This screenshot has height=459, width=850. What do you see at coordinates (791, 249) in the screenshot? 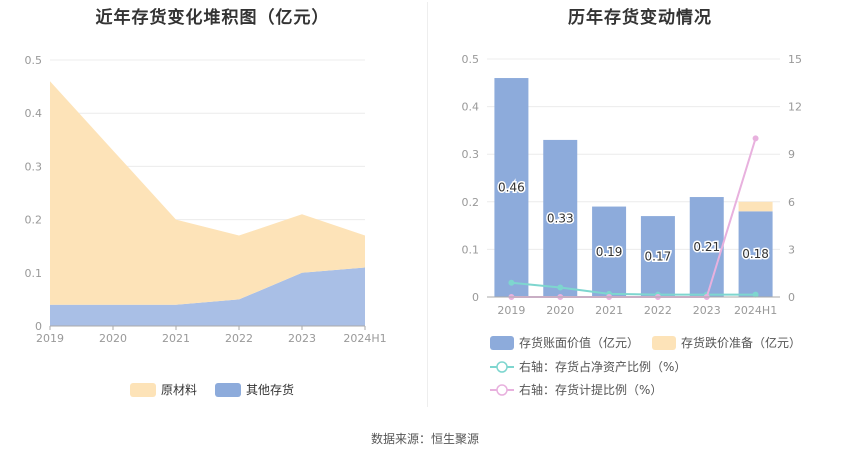
I see `right-right-y-tick-label: 3` at bounding box center [791, 249].